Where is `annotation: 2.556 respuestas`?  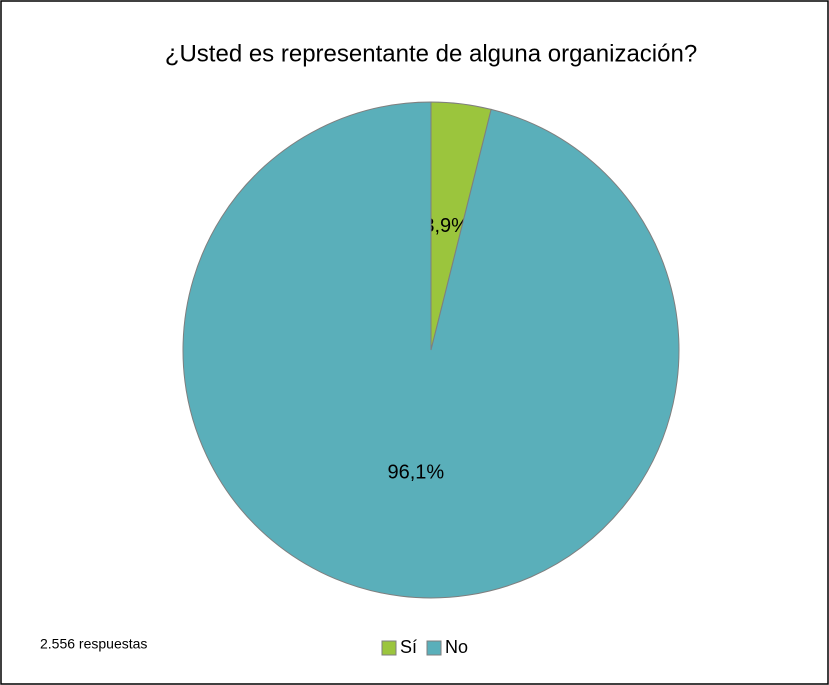
annotation: 2.556 respuestas is located at coordinates (93, 644).